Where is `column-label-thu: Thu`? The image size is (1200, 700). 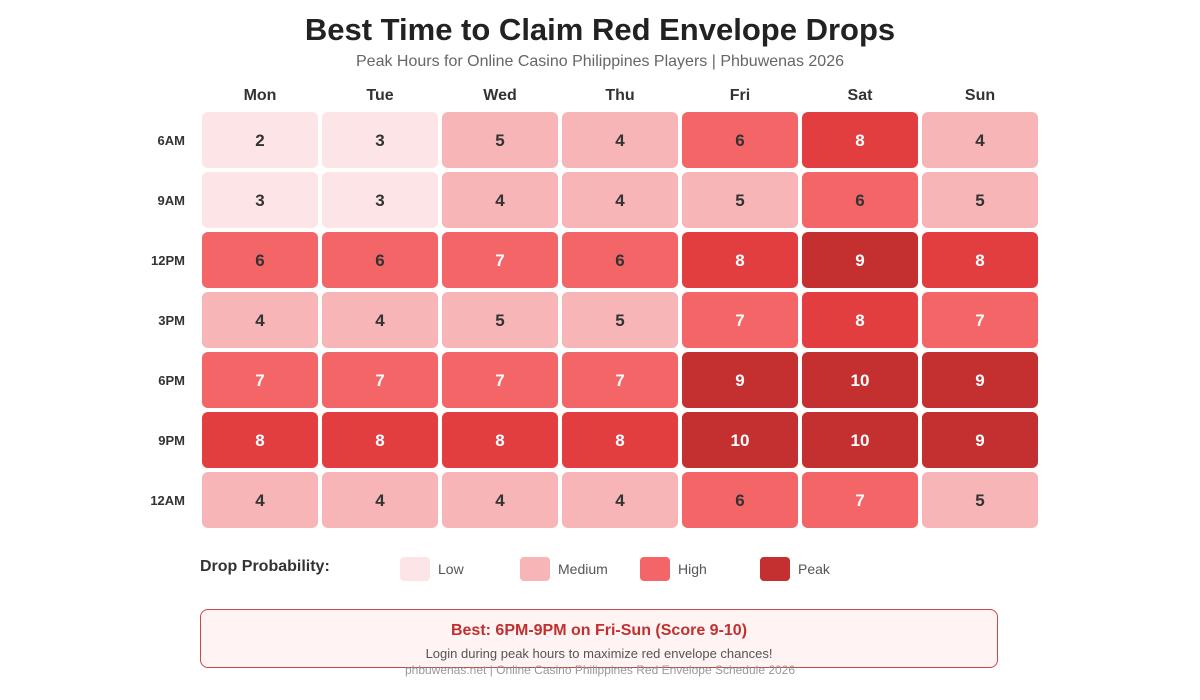 column-label-thu: Thu is located at coordinates (619, 95).